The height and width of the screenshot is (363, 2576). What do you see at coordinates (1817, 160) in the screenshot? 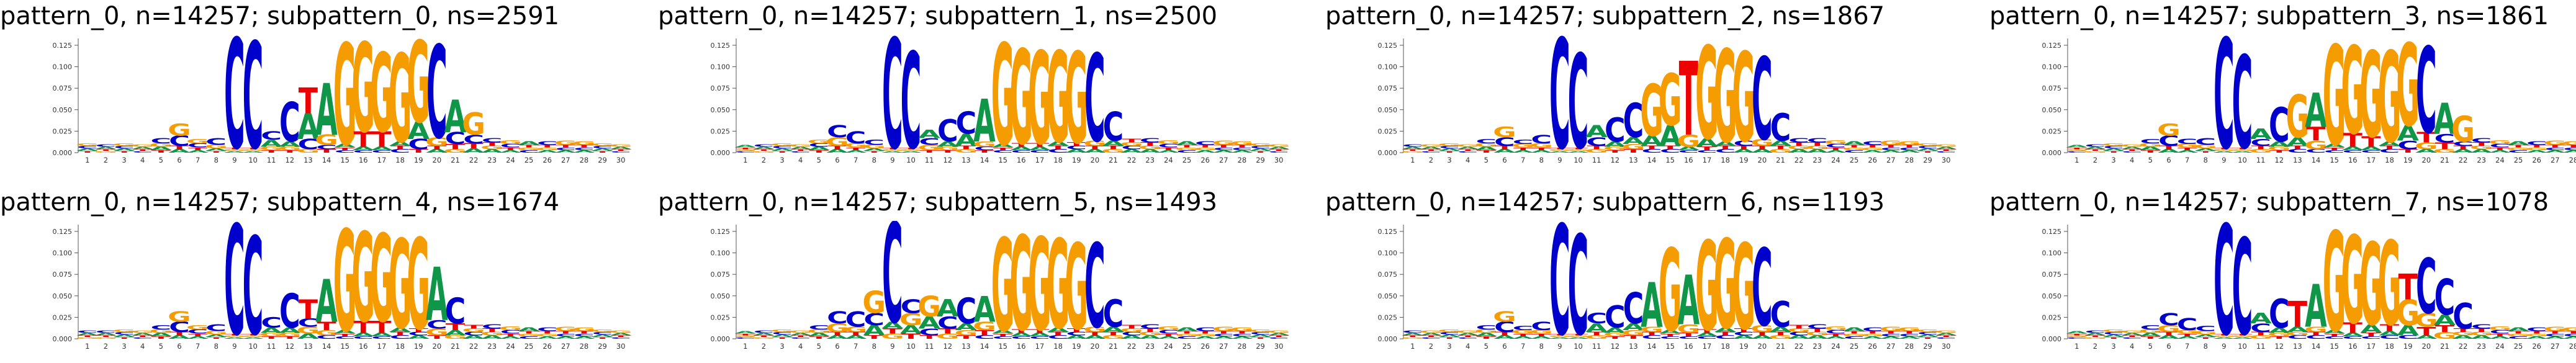
I see `x-tick-label: 23` at bounding box center [1817, 160].